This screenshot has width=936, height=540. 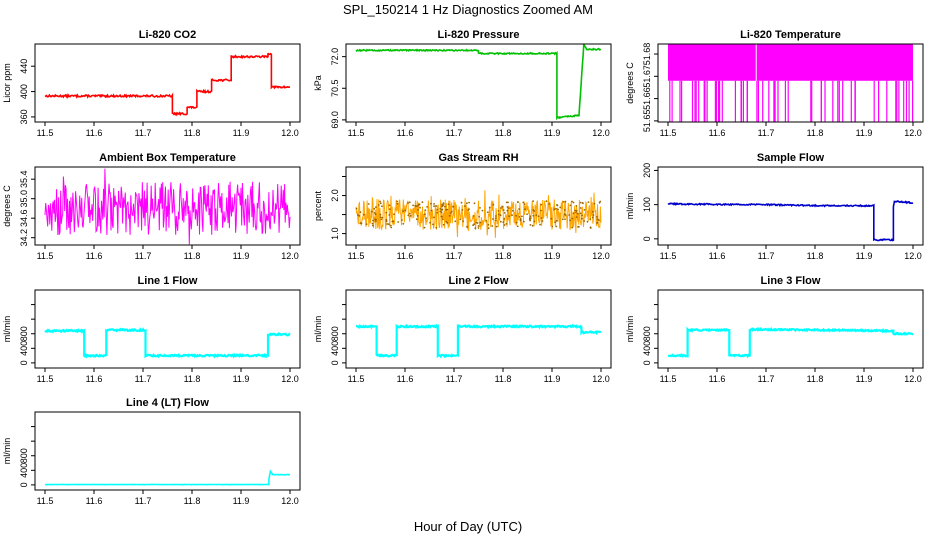 I want to click on panel-title: Li-820 Temperature, so click(x=790, y=35).